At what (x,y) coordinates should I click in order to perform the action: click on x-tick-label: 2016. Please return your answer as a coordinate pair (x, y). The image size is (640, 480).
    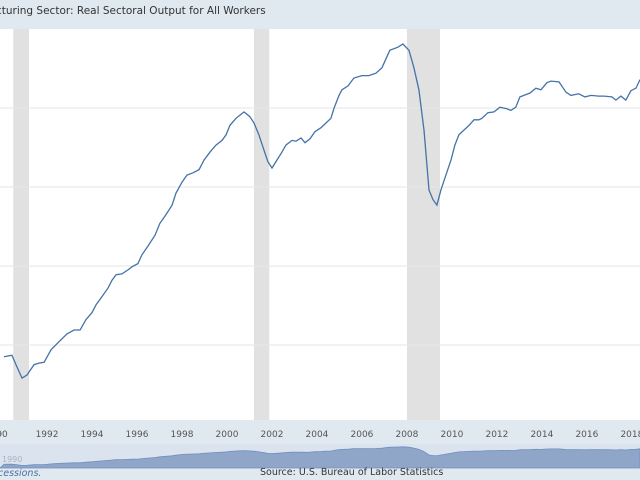
    Looking at the image, I should click on (586, 435).